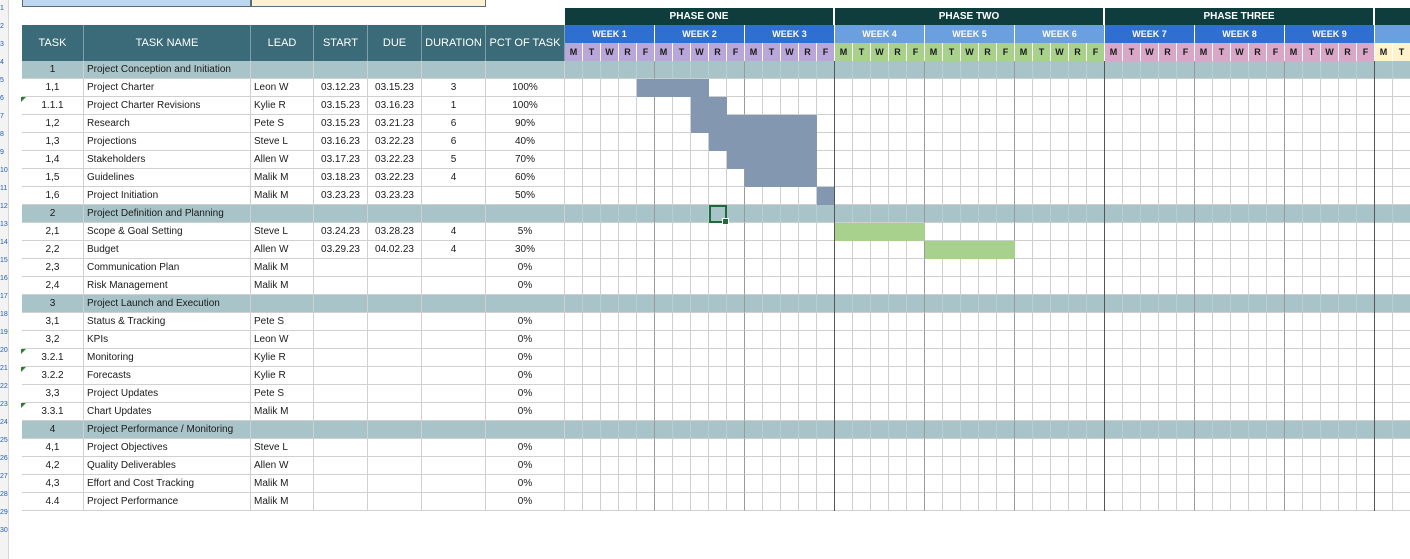  What do you see at coordinates (1150, 34) in the screenshot?
I see `week-header: WEEK 7` at bounding box center [1150, 34].